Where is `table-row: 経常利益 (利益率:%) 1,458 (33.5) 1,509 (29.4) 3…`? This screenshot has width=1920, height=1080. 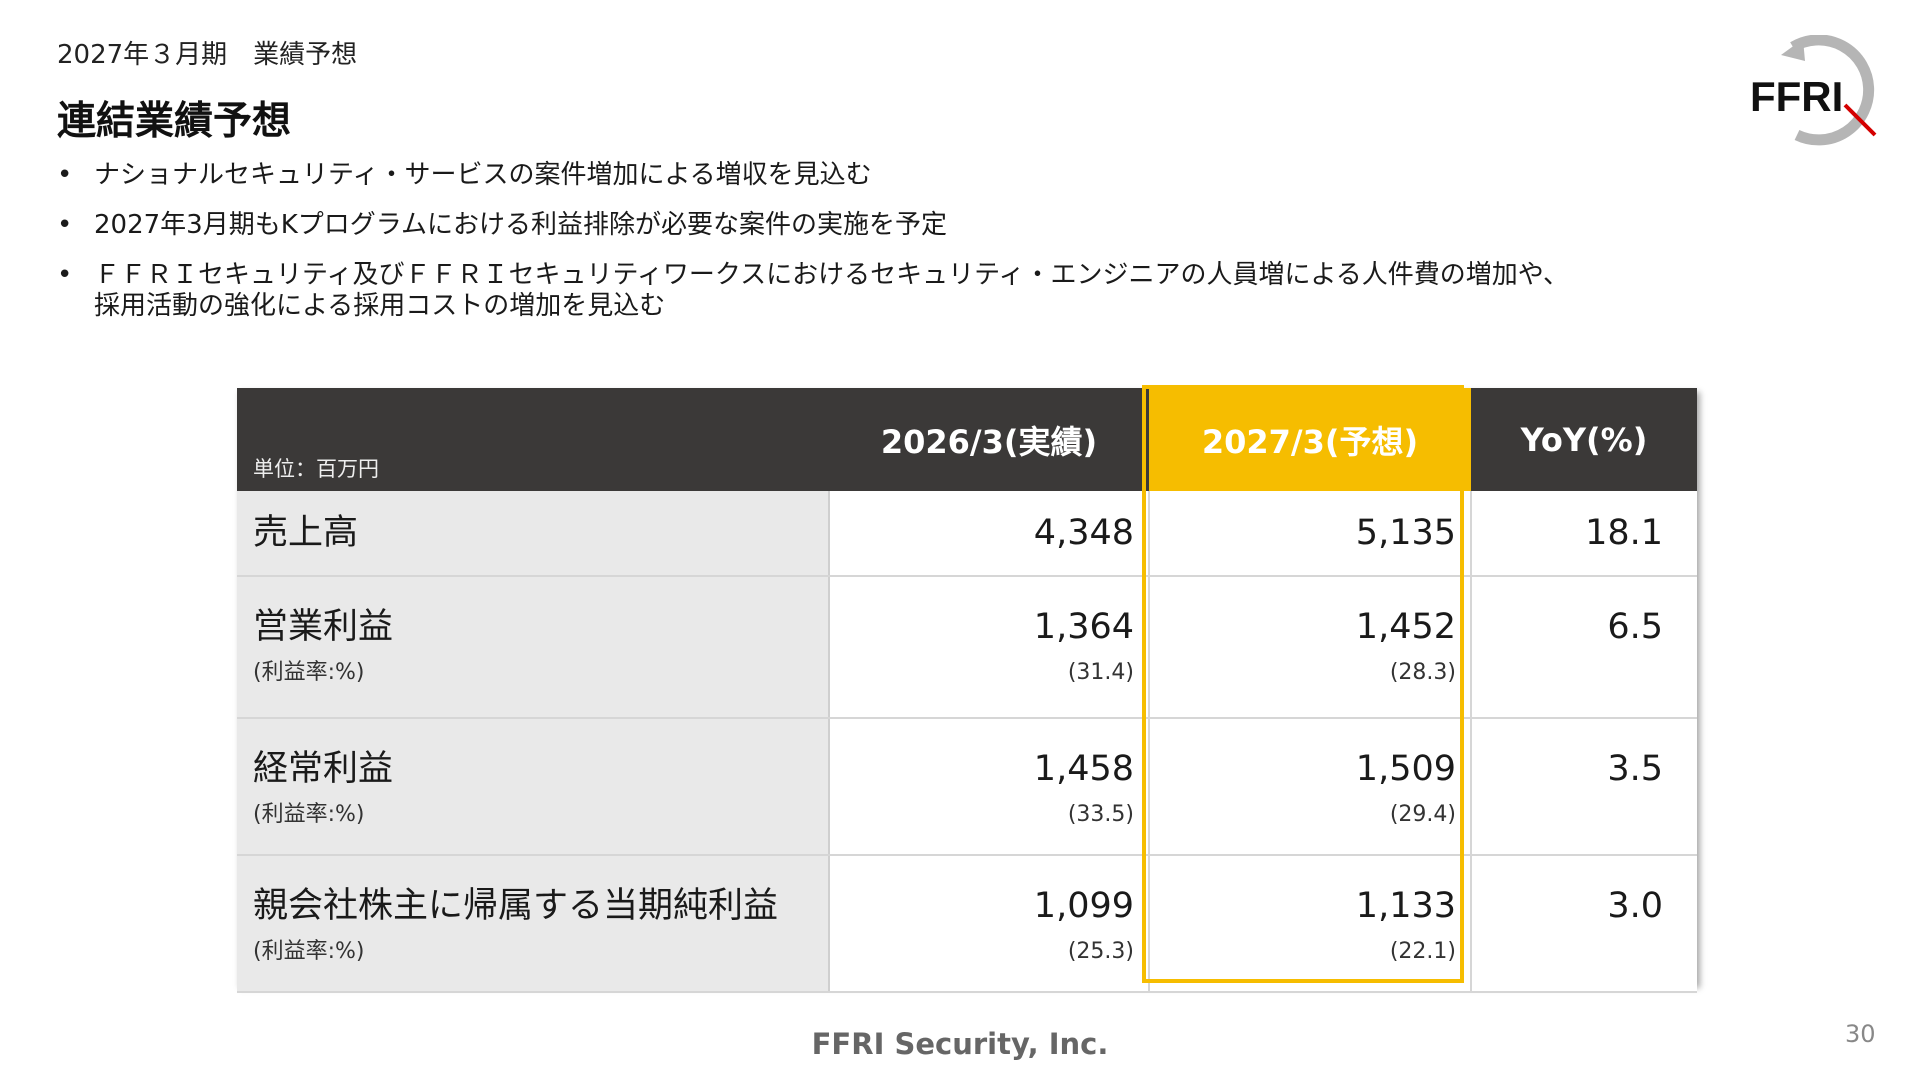
table-row: 経常利益 (利益率:%) 1,458 (33.5) 1,509 (29.4) 3… is located at coordinates (967, 787).